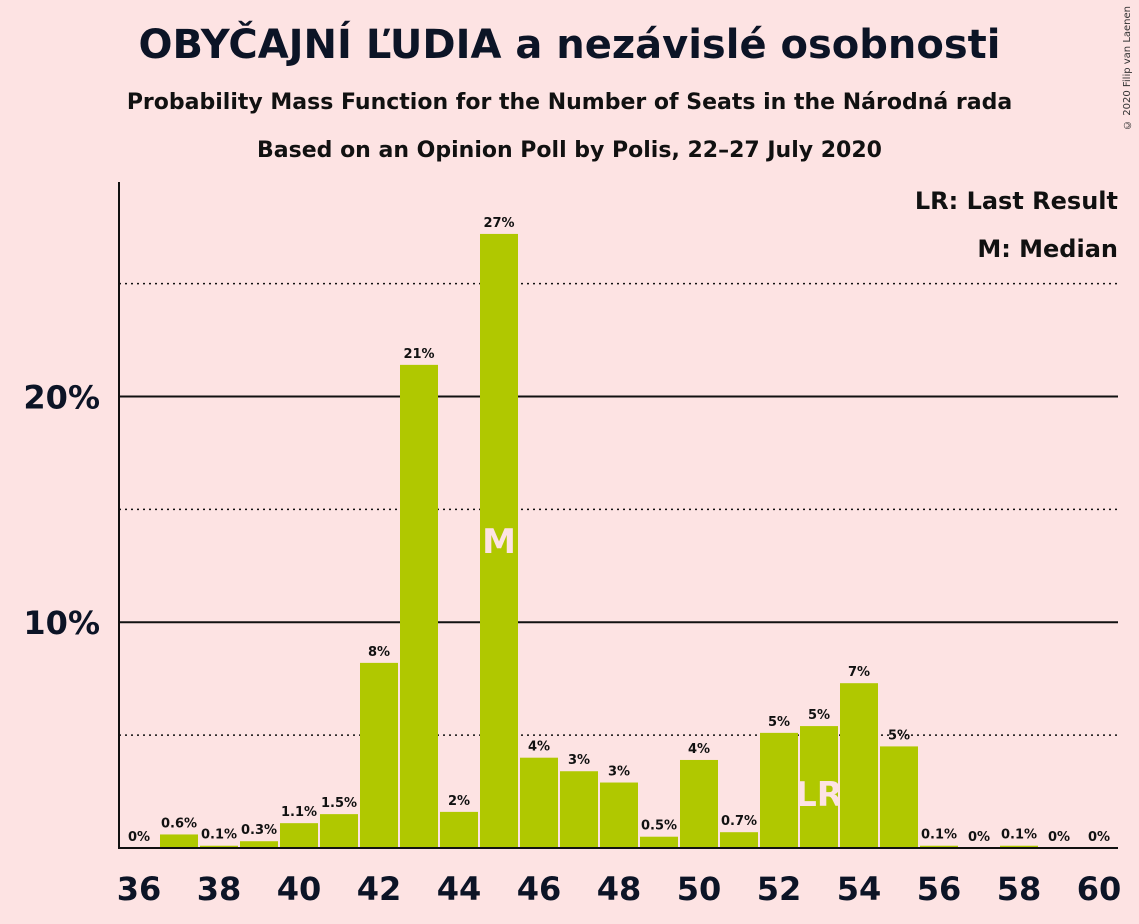  Describe the element at coordinates (539, 889) in the screenshot. I see `x-tick-label: 46` at that location.